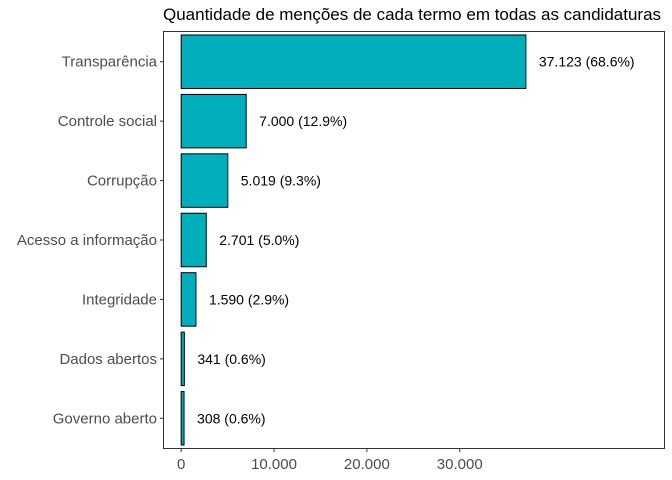  What do you see at coordinates (367, 464) in the screenshot?
I see `x-tick-label: 20.000` at bounding box center [367, 464].